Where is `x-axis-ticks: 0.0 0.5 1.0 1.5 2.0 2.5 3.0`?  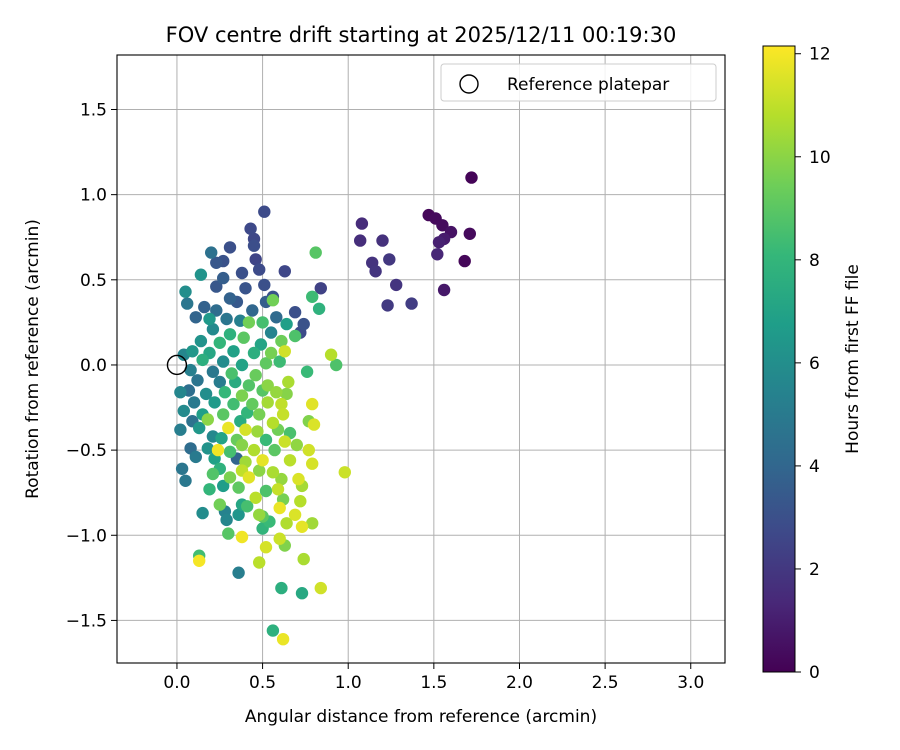
x-axis-ticks: 0.0 0.5 1.0 1.5 2.0 2.5 3.0 is located at coordinates (433, 678).